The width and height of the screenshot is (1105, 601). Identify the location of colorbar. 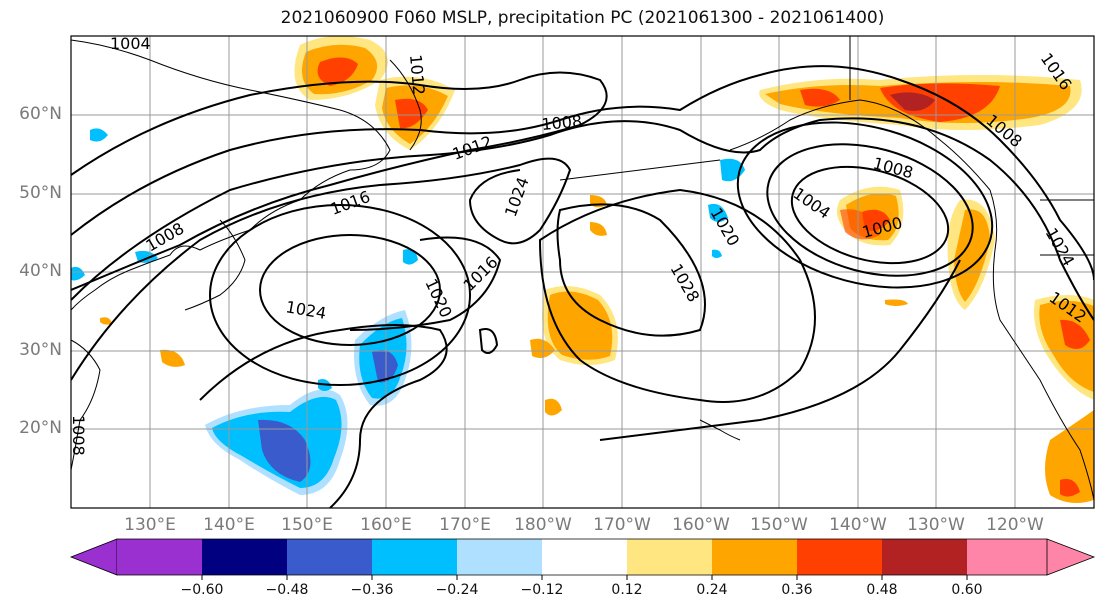
(582, 559).